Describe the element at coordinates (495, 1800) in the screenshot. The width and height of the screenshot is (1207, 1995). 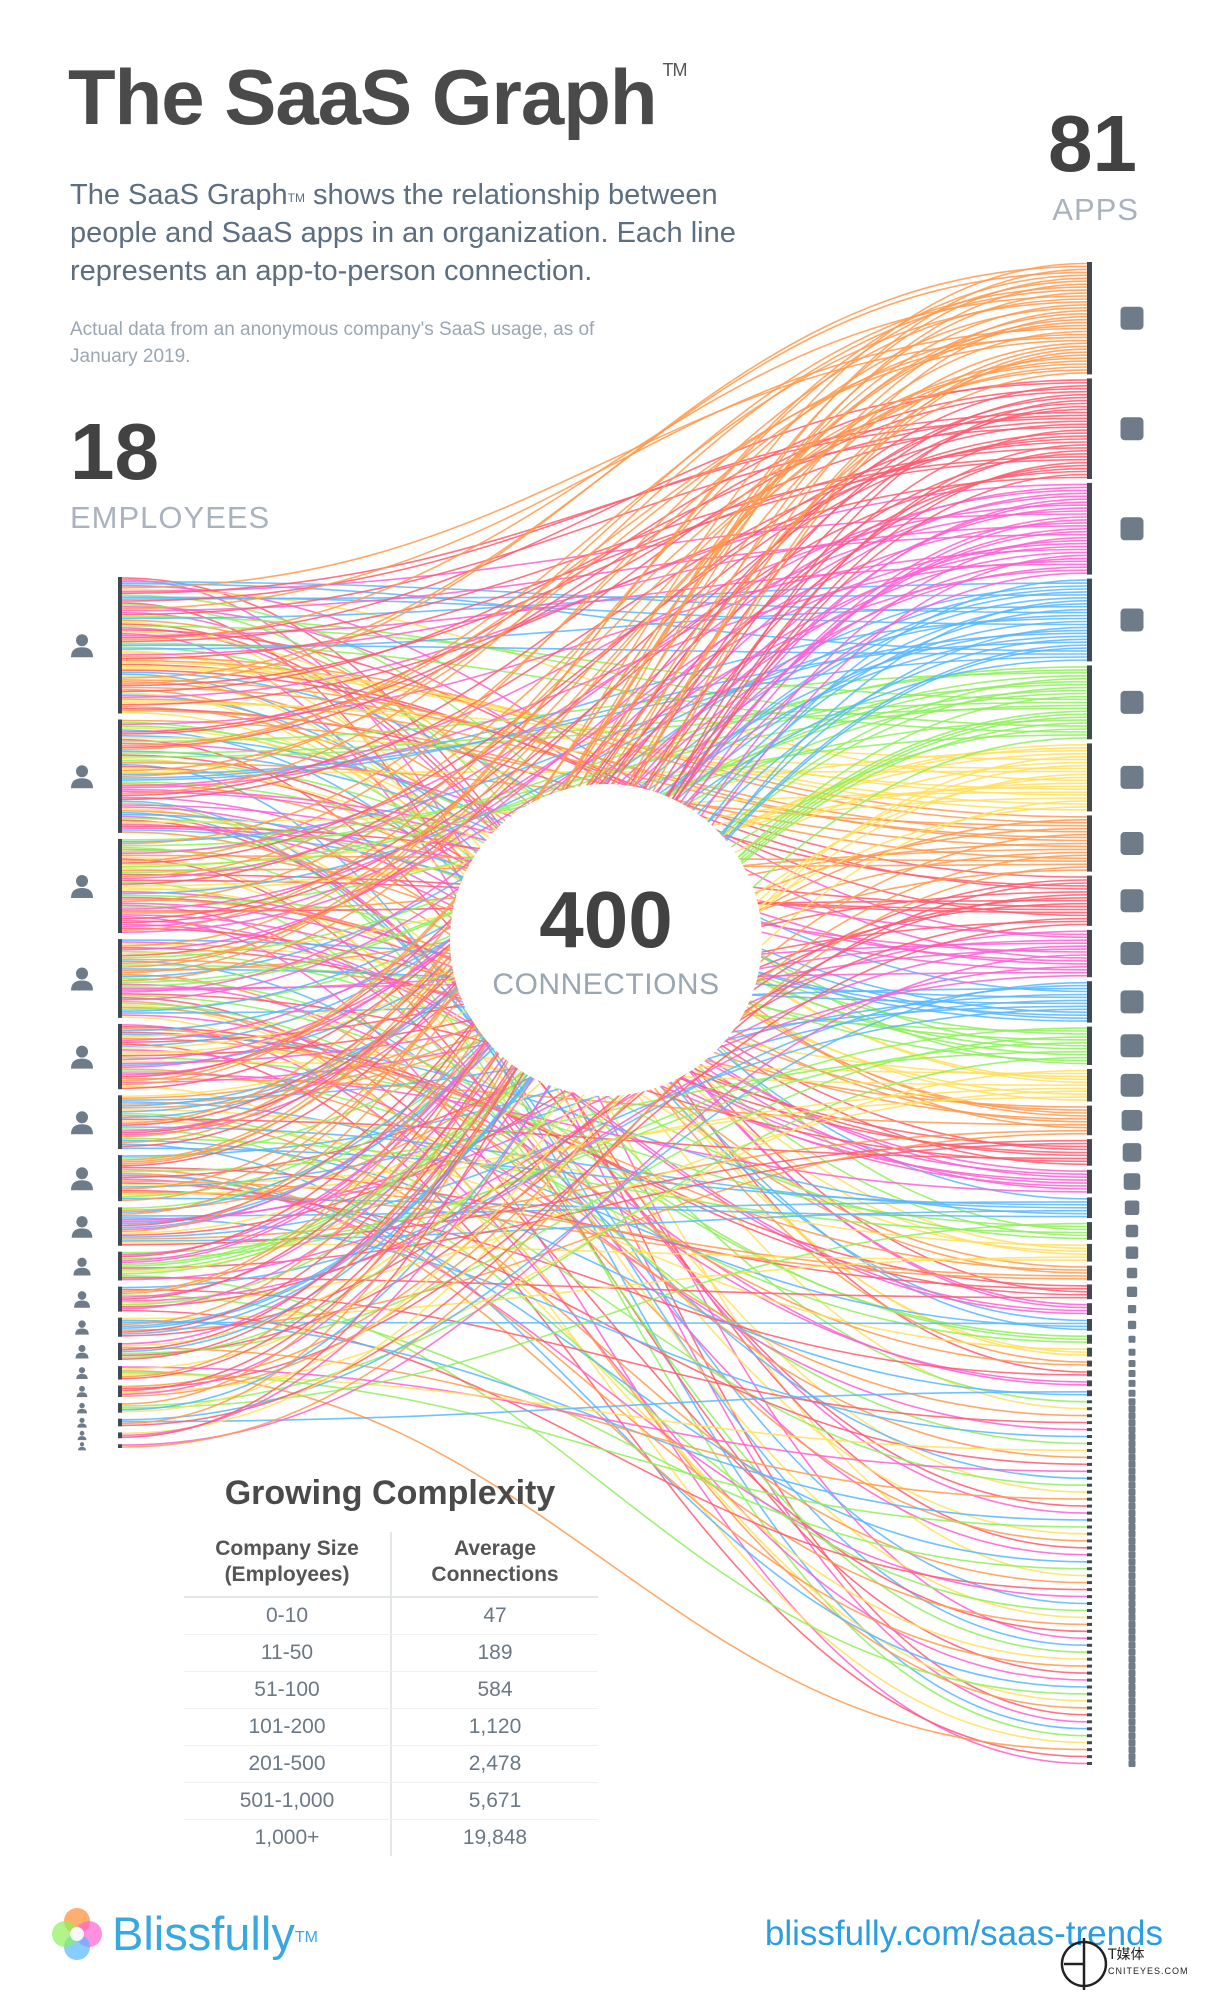
I see `table-cell: 5,671` at that location.